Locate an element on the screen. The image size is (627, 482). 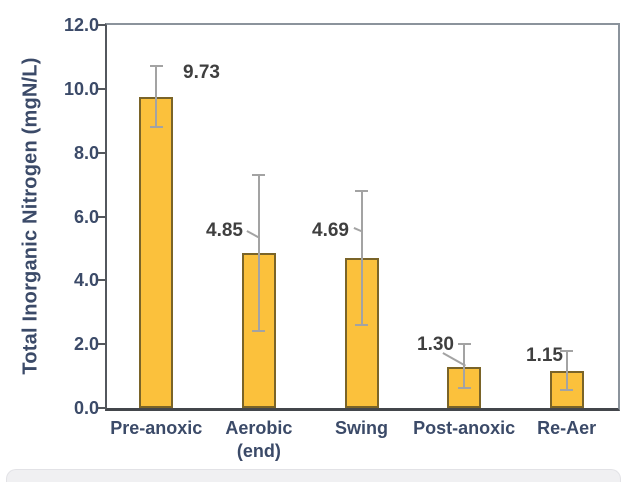
data-label: 1.15 is located at coordinates (544, 355).